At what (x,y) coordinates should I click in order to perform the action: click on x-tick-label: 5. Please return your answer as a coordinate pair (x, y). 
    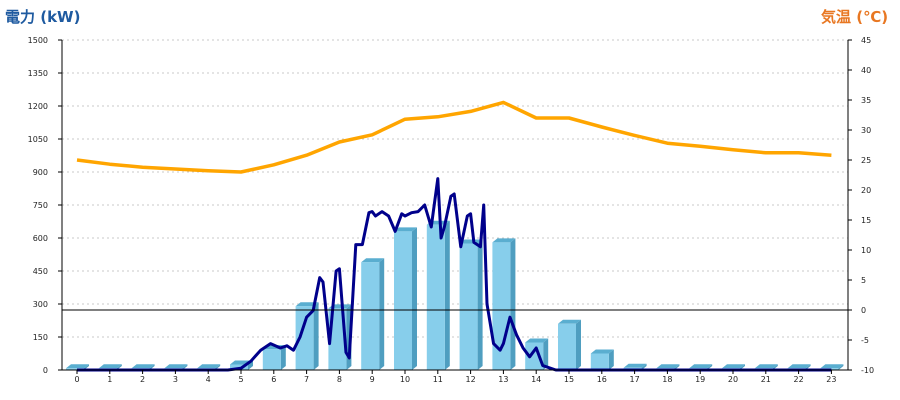
    Looking at the image, I should click on (240, 379).